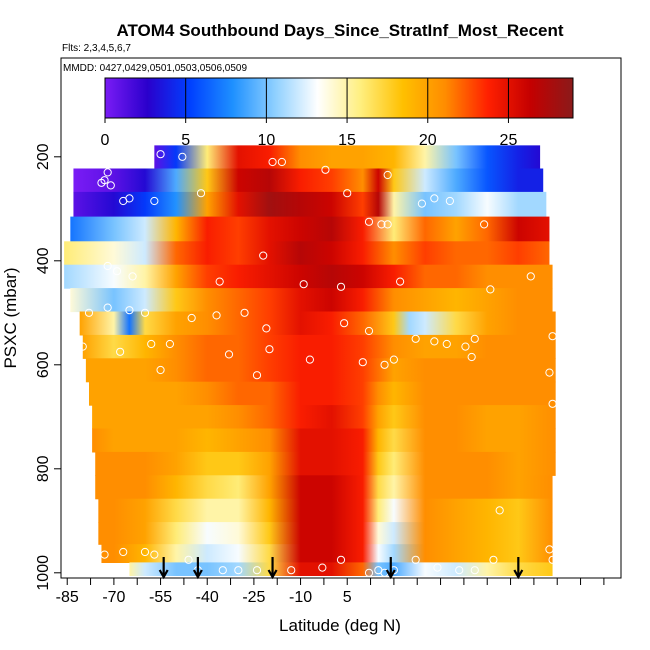 The image size is (650, 650). What do you see at coordinates (207, 597) in the screenshot?
I see `x-tick-label: -40` at bounding box center [207, 597].